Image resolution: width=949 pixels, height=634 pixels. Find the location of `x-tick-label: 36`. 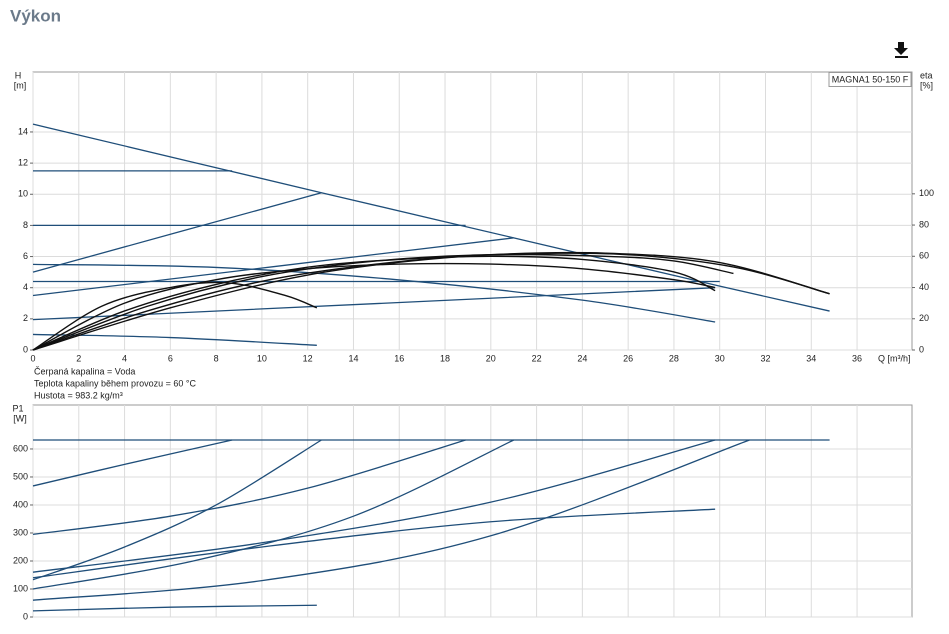

x-tick-label: 36 is located at coordinates (857, 358).